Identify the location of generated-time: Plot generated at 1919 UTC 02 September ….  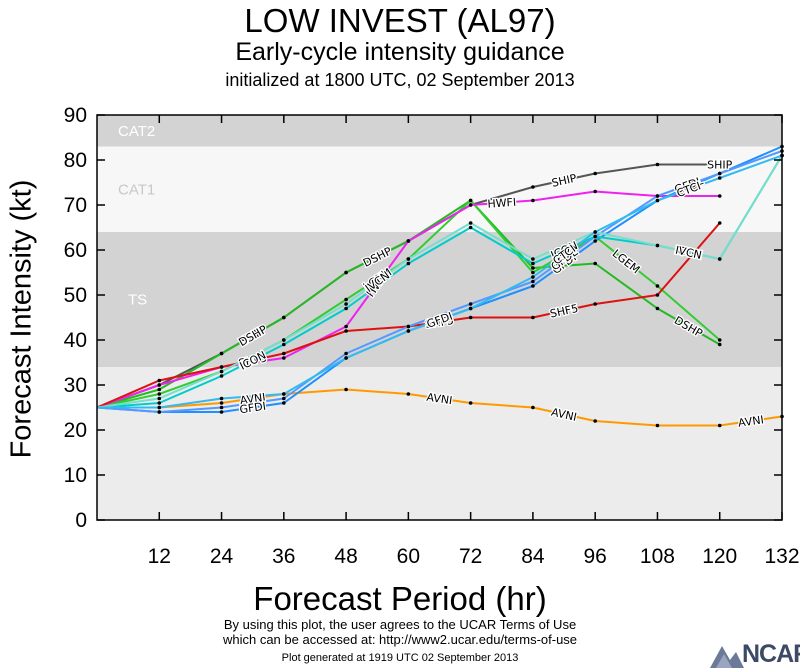
(400, 658).